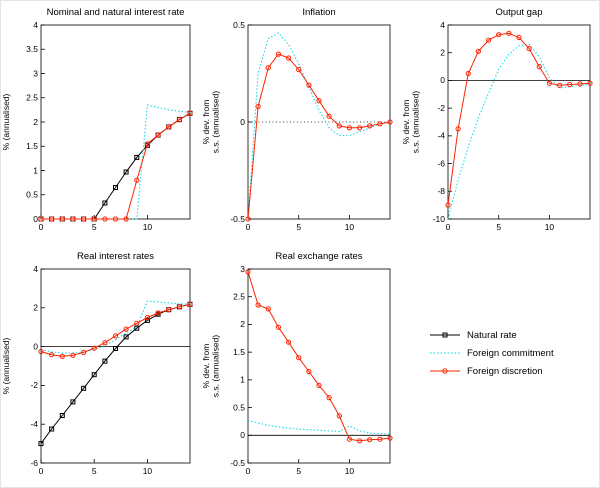 The height and width of the screenshot is (488, 600). Describe the element at coordinates (239, 352) in the screenshot. I see `y-tick-label: 1.5` at that location.